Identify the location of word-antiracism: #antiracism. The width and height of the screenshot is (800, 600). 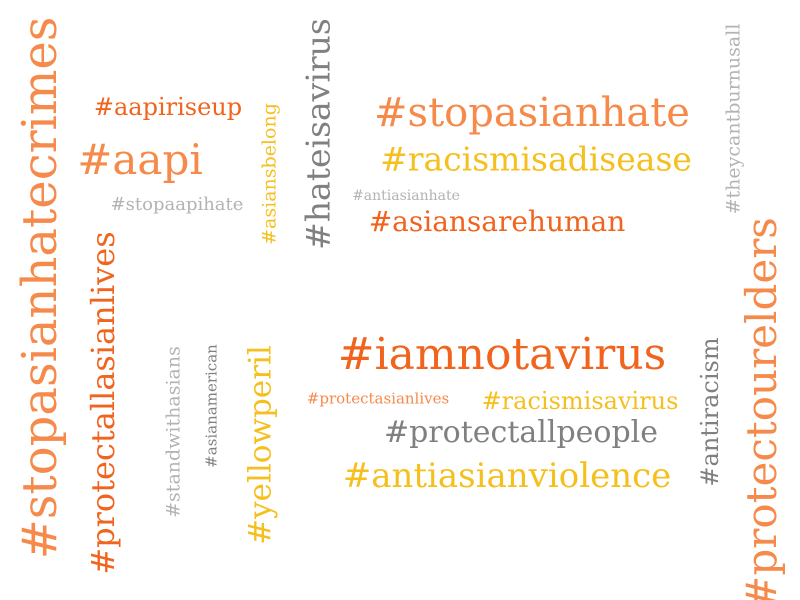
(710, 412).